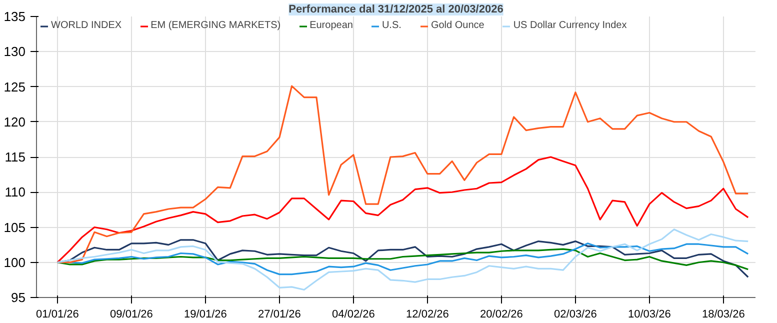  What do you see at coordinates (15, 192) in the screenshot?
I see `y-tick-label: 110` at bounding box center [15, 192].